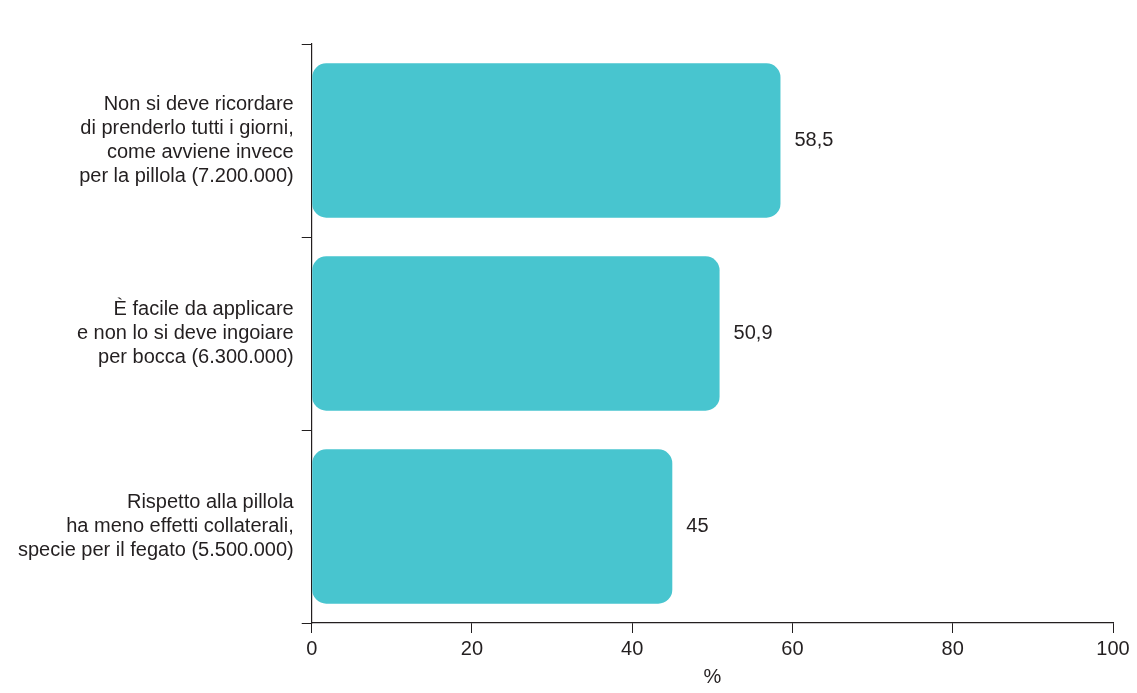 This screenshot has height=693, width=1137. What do you see at coordinates (712, 675) in the screenshot?
I see `x-axis-title: %` at bounding box center [712, 675].